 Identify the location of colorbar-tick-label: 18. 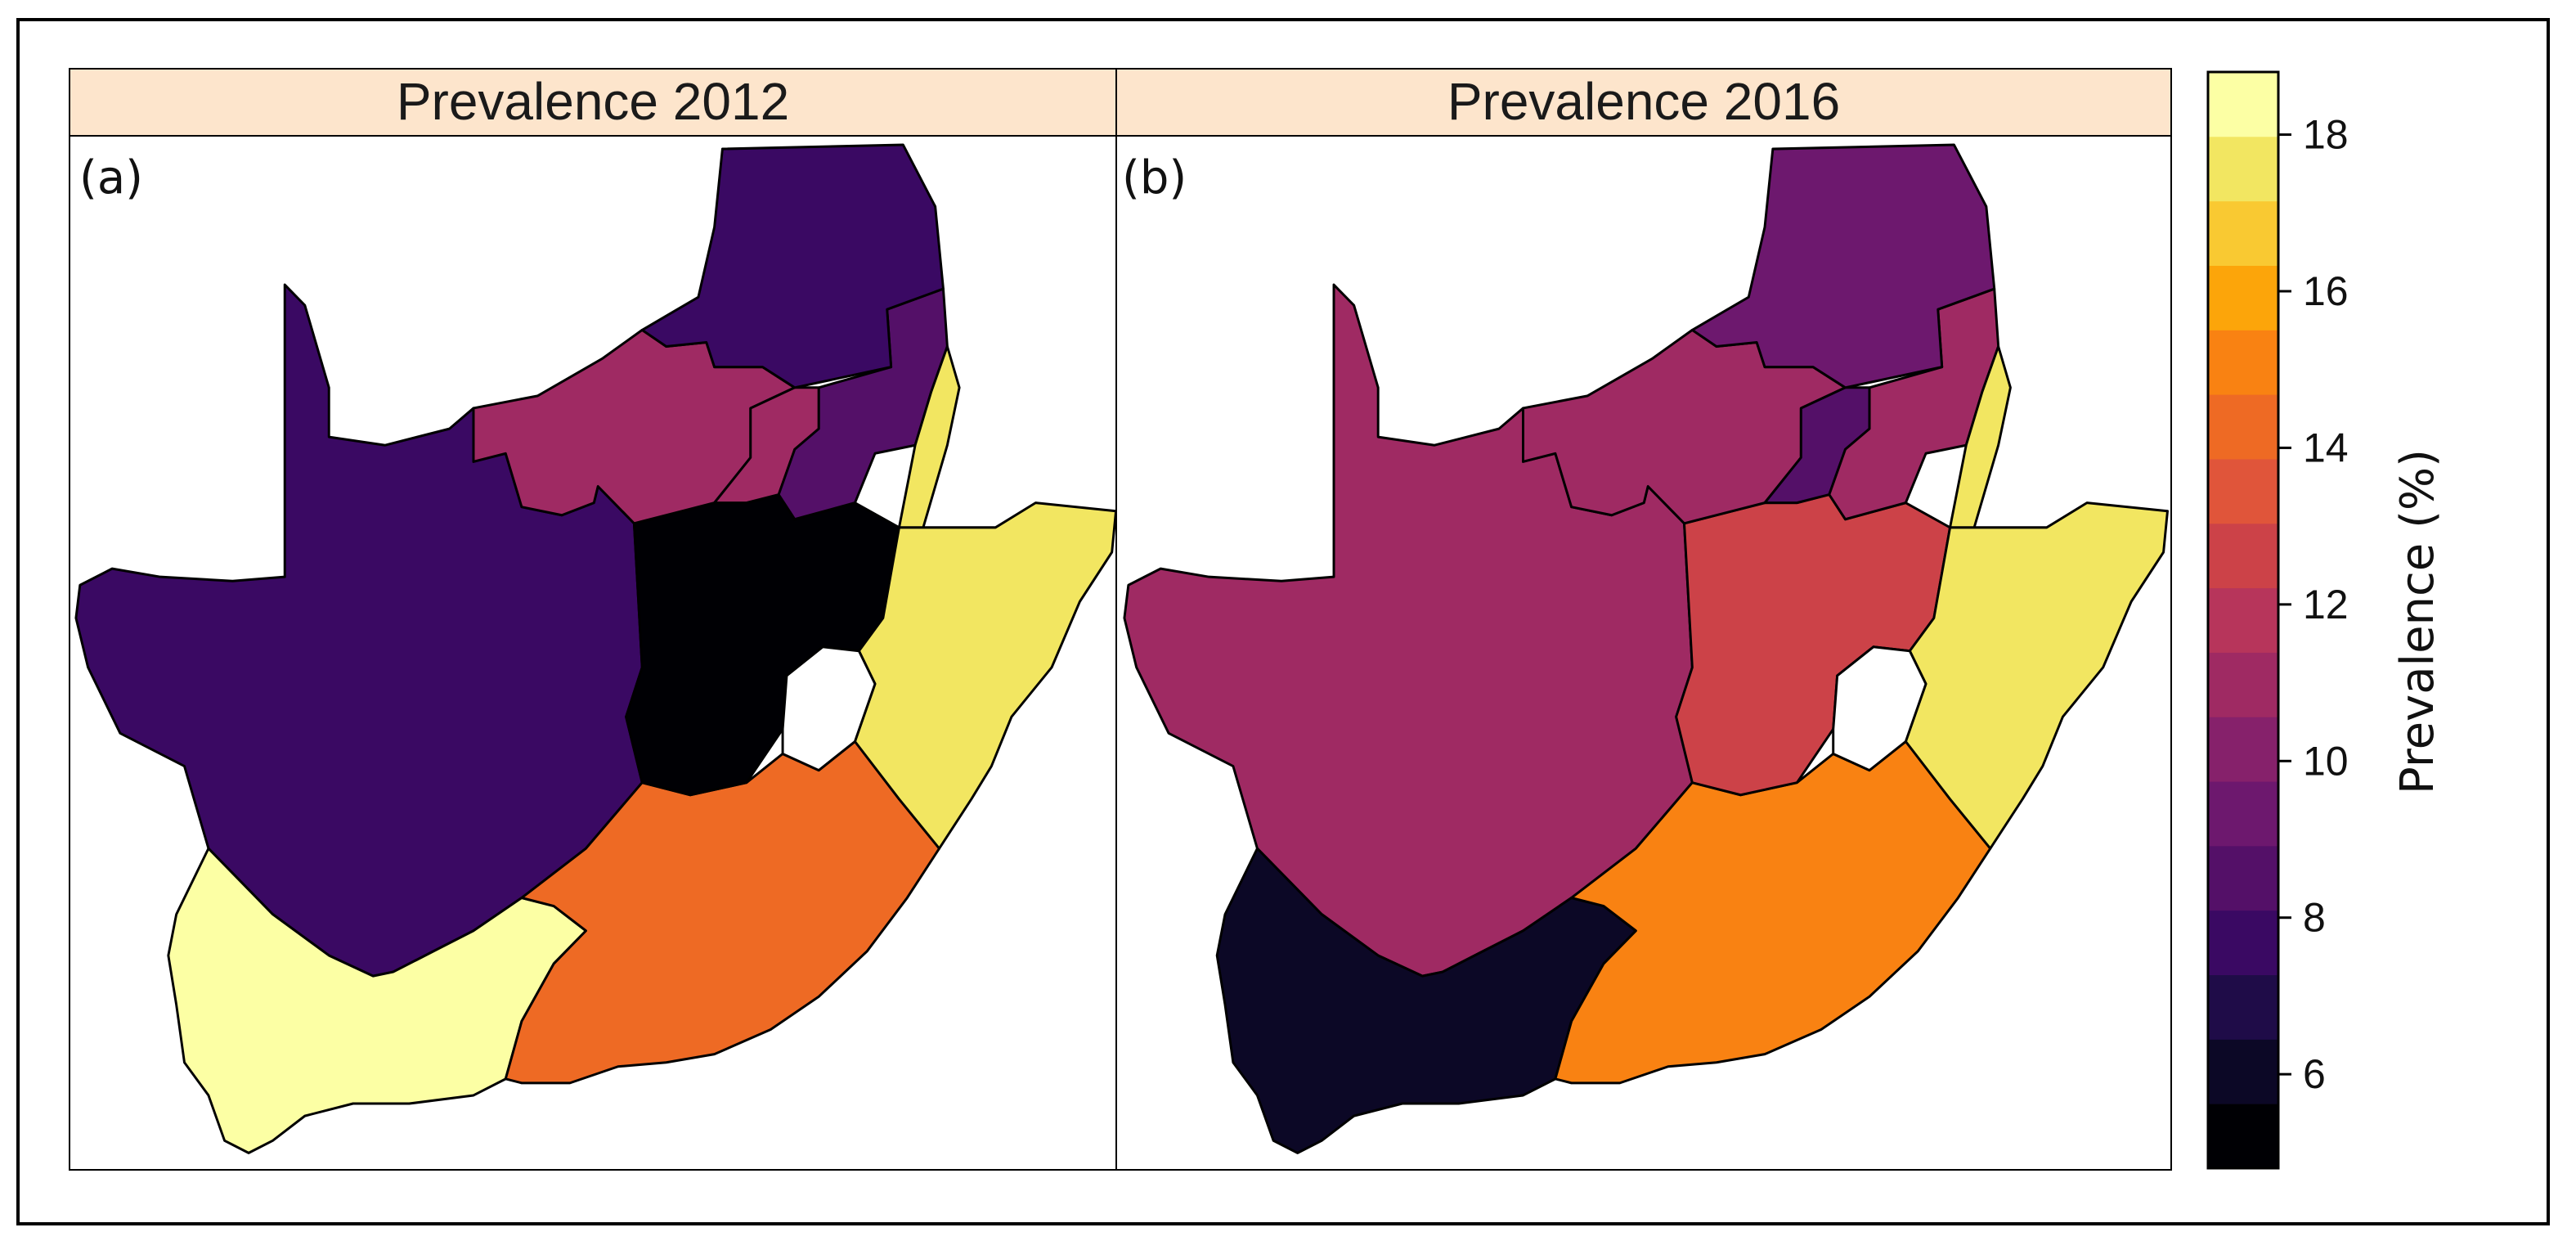
(2326, 135).